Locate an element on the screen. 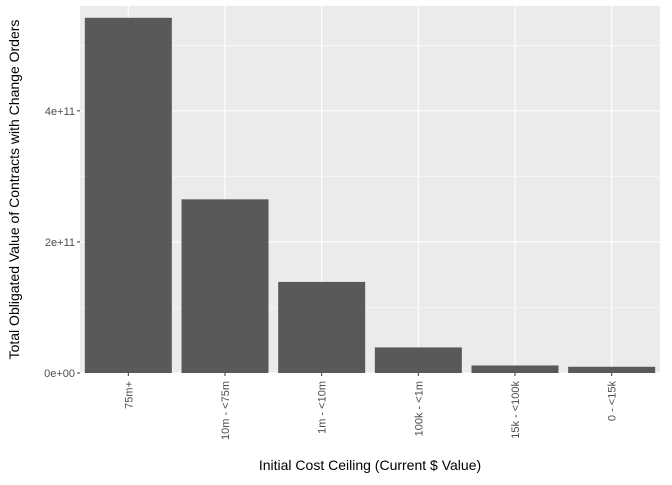 Image resolution: width=672 pixels, height=485 pixels. x-tick-label: 100k - <1m is located at coordinates (419, 408).